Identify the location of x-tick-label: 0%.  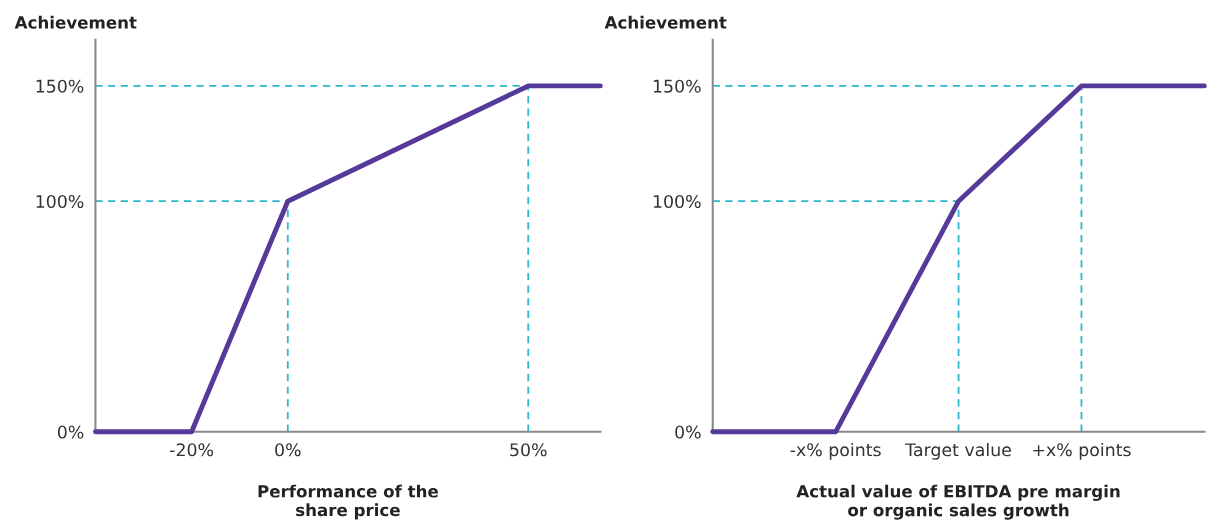
(288, 450).